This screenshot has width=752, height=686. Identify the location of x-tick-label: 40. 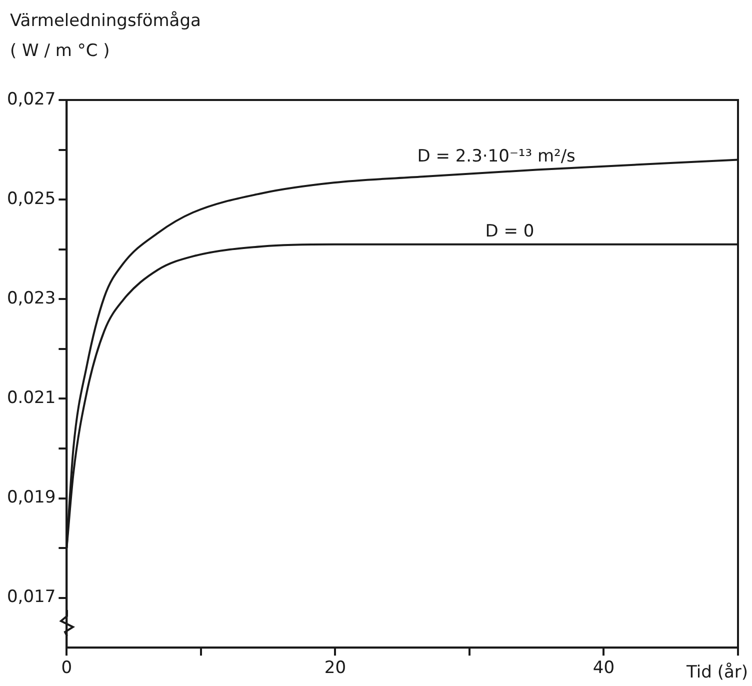
(603, 668).